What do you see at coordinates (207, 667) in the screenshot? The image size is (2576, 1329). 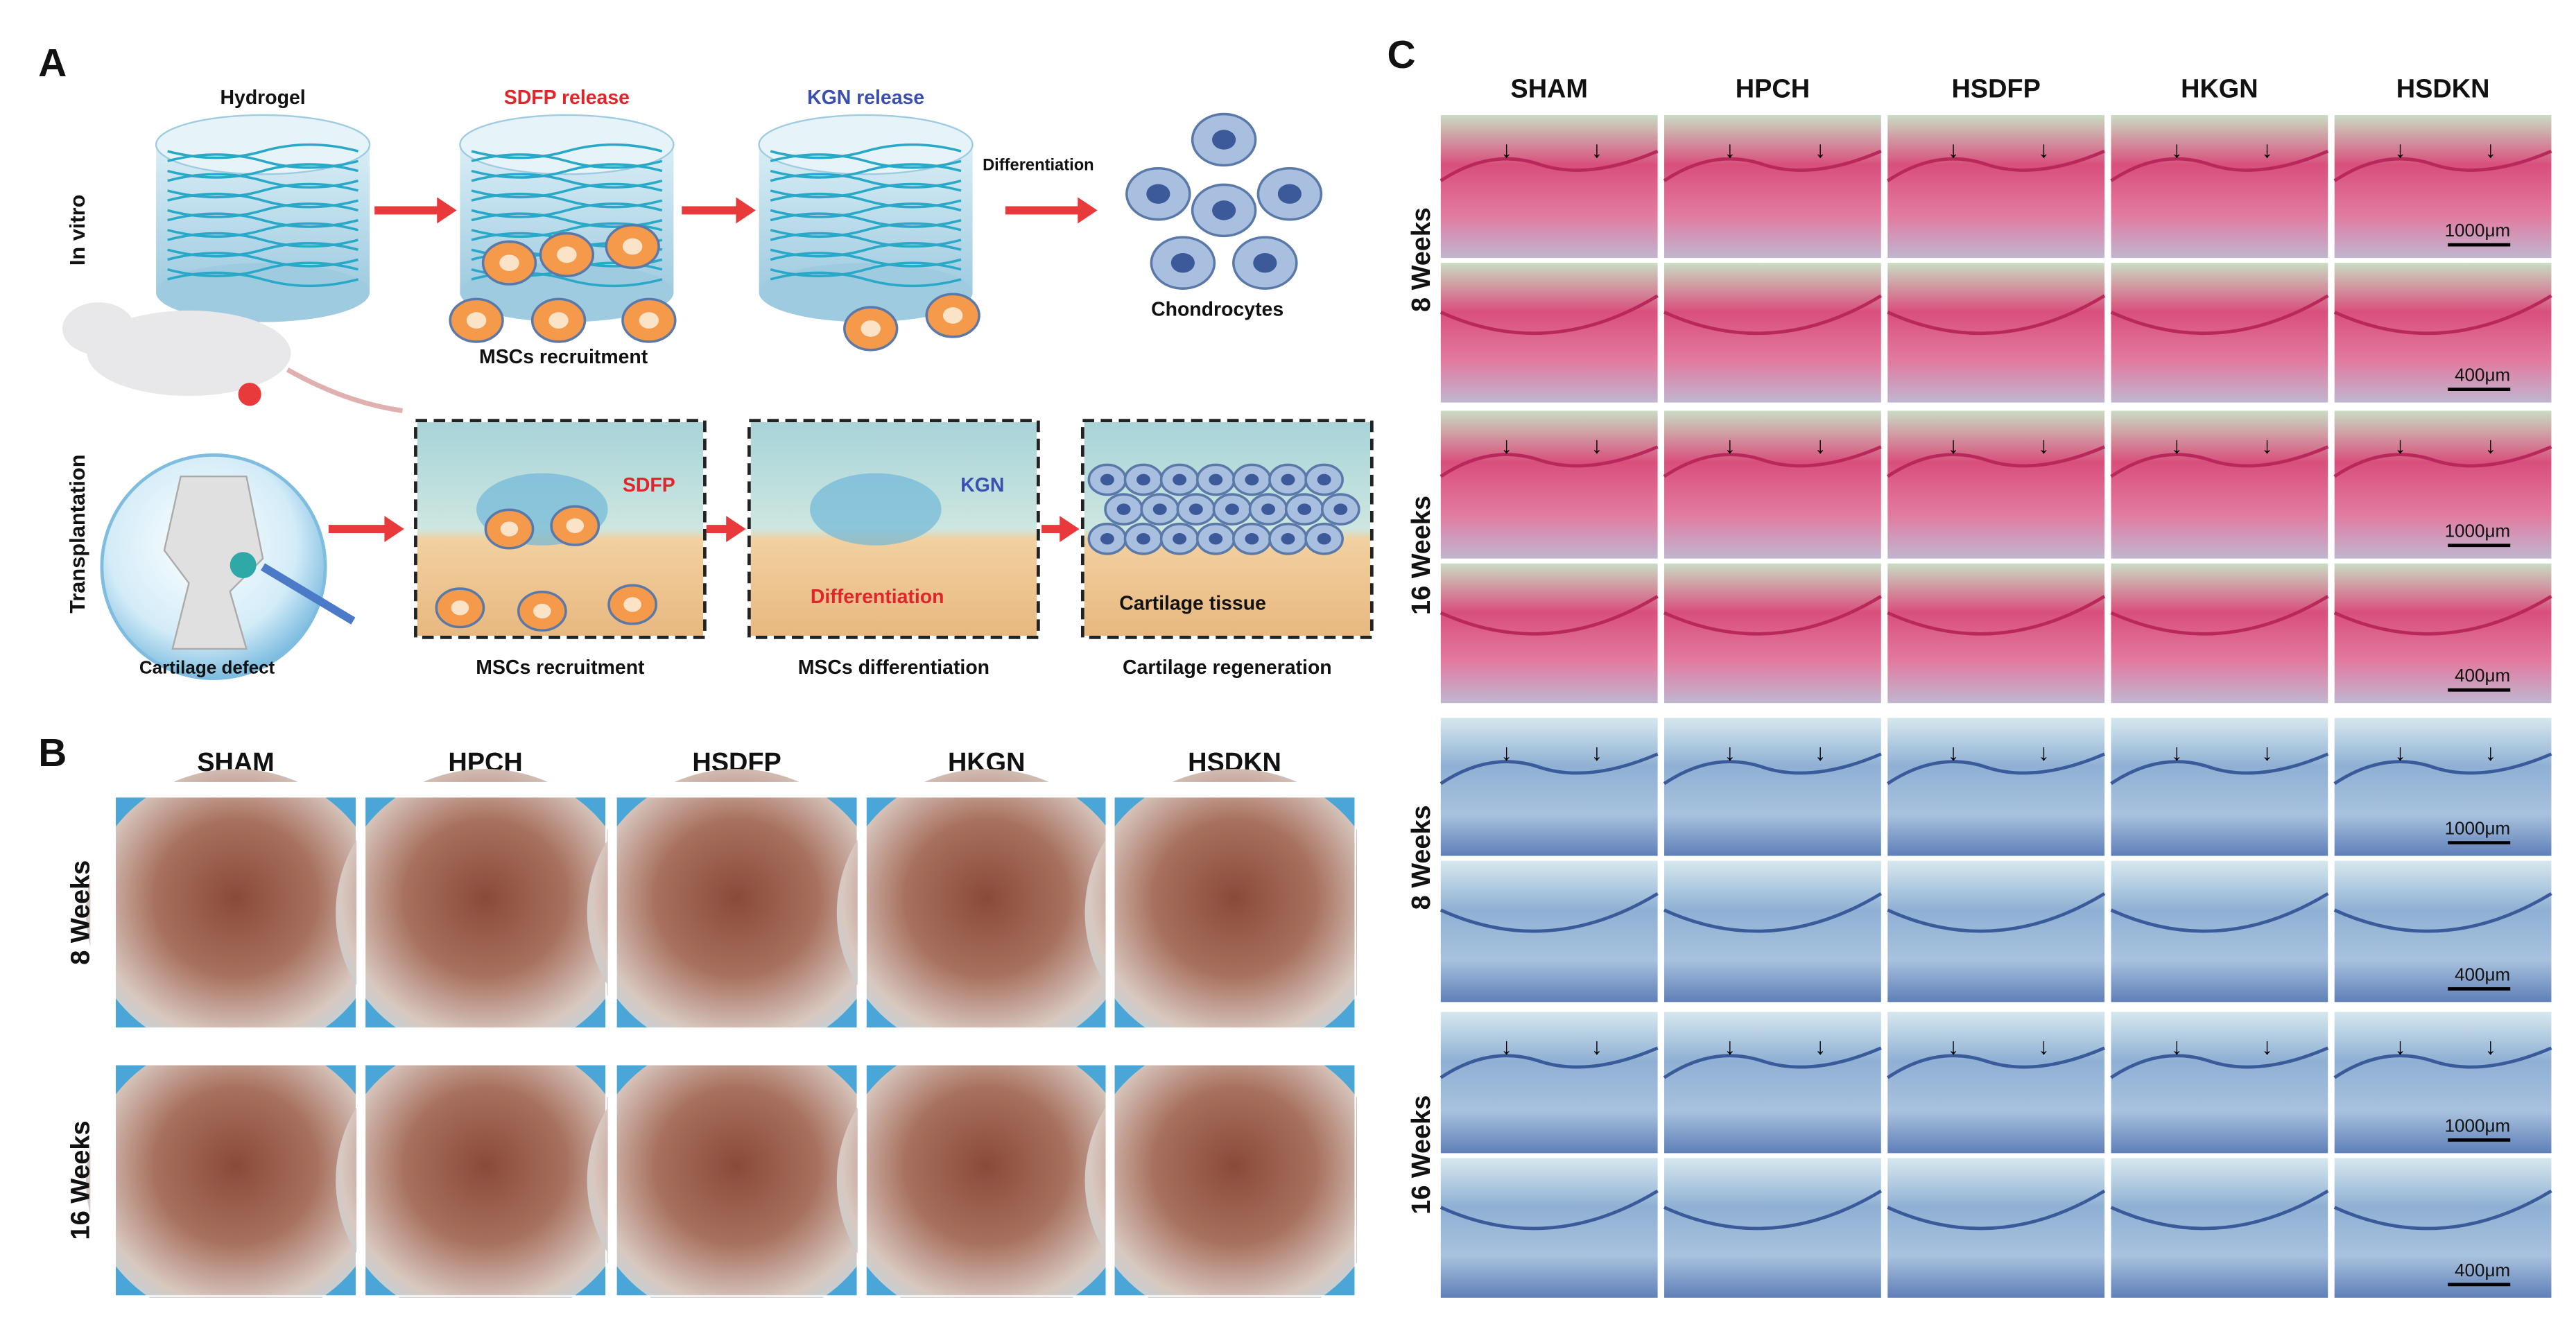 I see `caption: Cartilage defect` at bounding box center [207, 667].